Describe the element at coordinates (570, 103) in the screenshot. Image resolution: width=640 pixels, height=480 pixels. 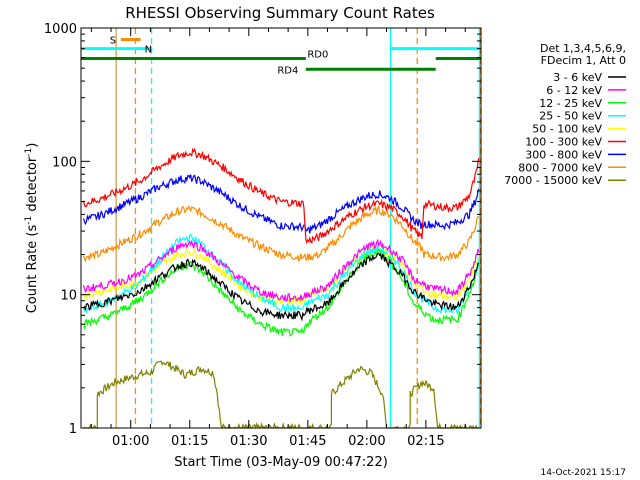
I see `legend-label-12-25-kev: 12 - 25 keV` at that location.